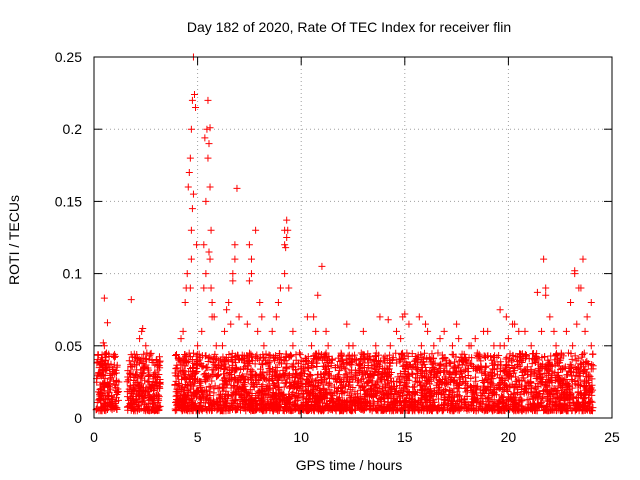 The height and width of the screenshot is (480, 640). What do you see at coordinates (73, 129) in the screenshot?
I see `y-tick-label: 0.2` at bounding box center [73, 129].